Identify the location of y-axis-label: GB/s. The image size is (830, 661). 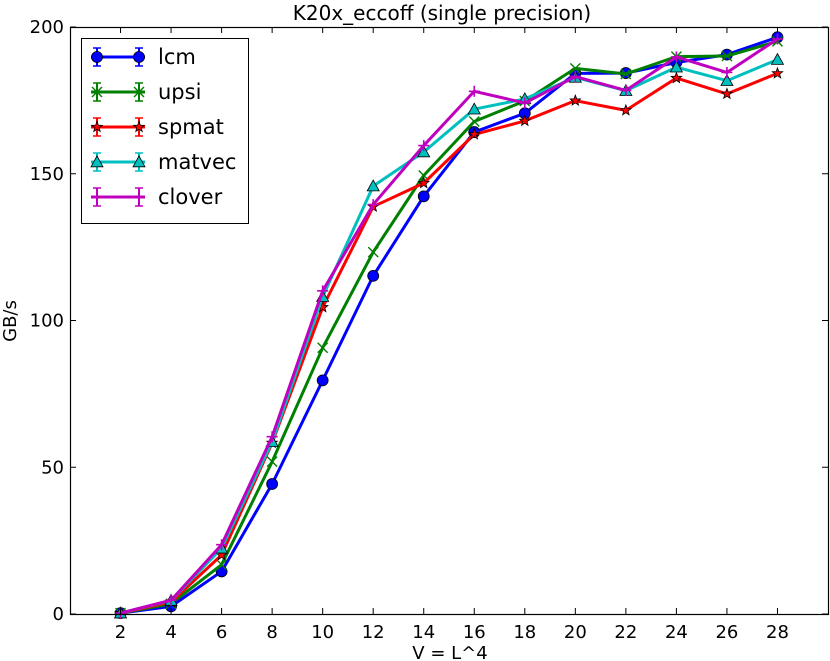
(10, 321).